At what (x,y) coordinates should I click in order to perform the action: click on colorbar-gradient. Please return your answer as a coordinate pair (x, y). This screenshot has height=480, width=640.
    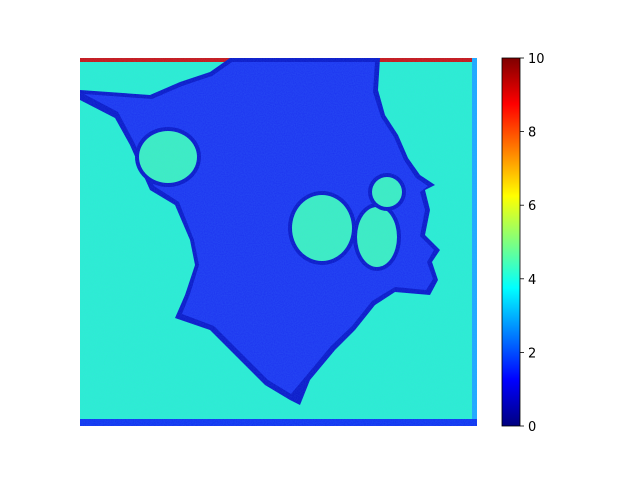
    Looking at the image, I should click on (511, 242).